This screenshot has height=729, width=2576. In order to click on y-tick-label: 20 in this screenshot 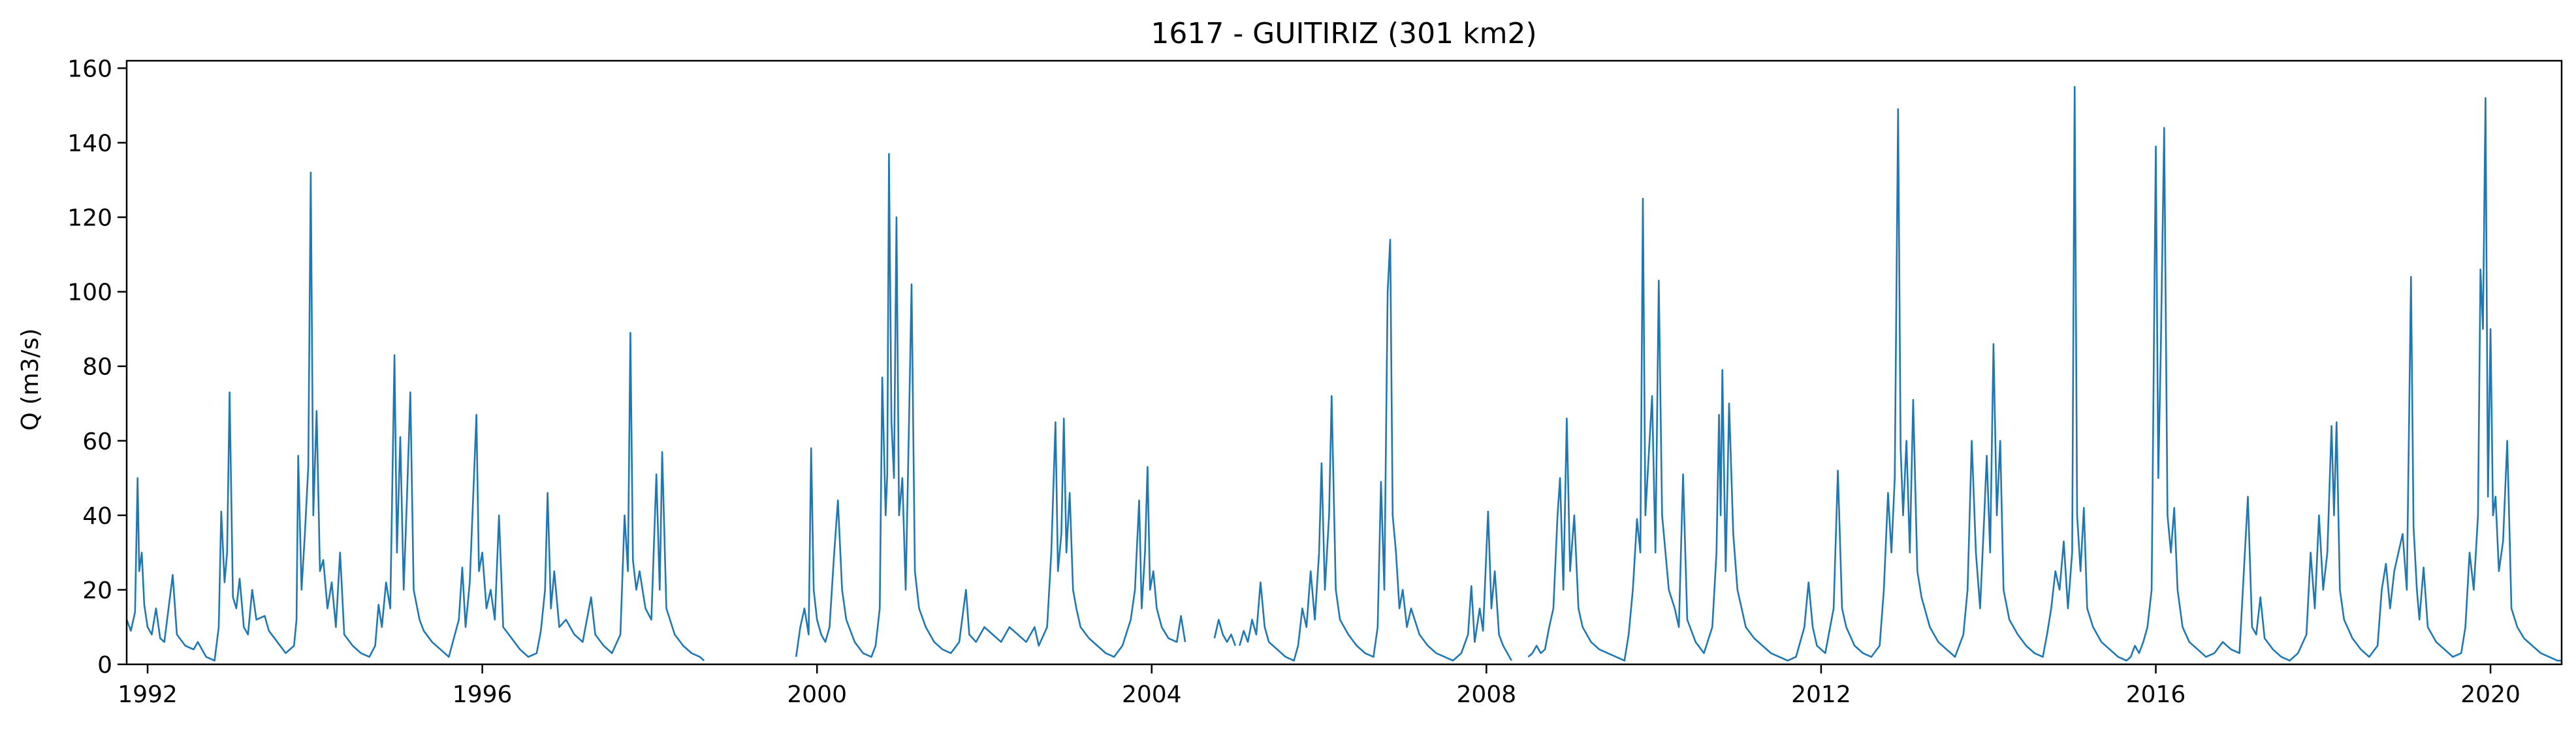, I will do `click(97, 590)`.